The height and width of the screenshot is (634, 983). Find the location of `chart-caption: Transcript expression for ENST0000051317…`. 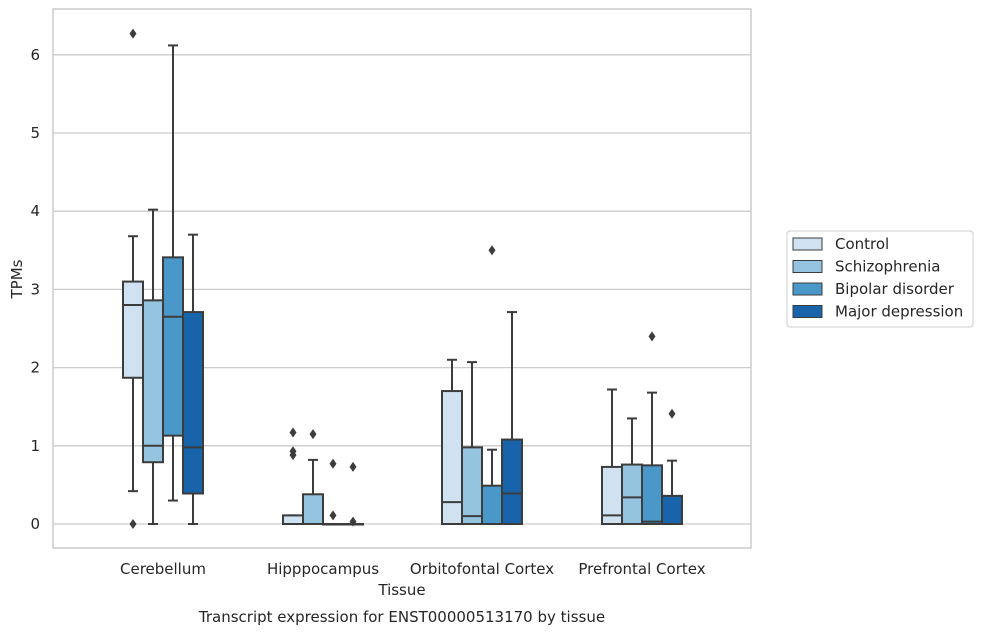

chart-caption: Transcript expression for ENST0000051317… is located at coordinates (401, 617).